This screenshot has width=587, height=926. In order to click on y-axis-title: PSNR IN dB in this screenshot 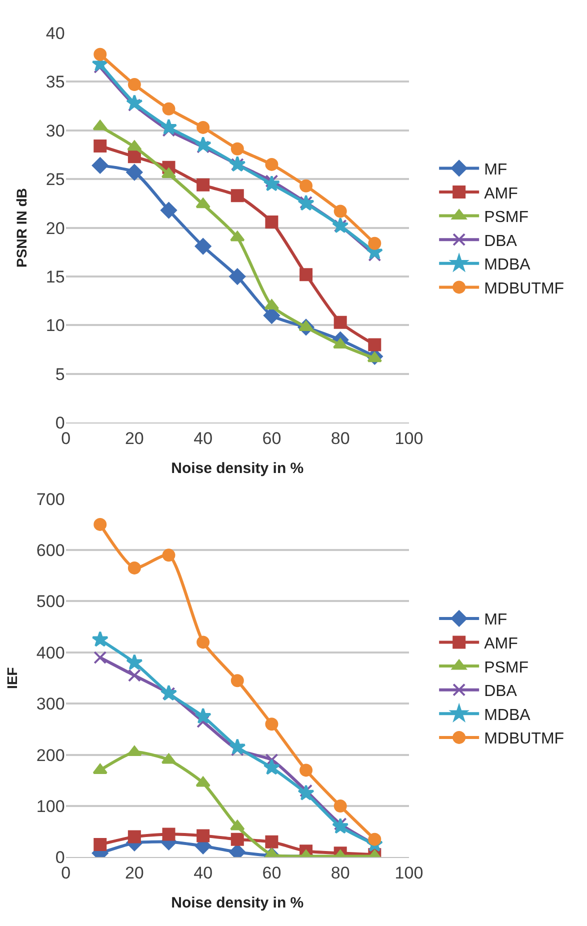, I will do `click(21, 228)`.